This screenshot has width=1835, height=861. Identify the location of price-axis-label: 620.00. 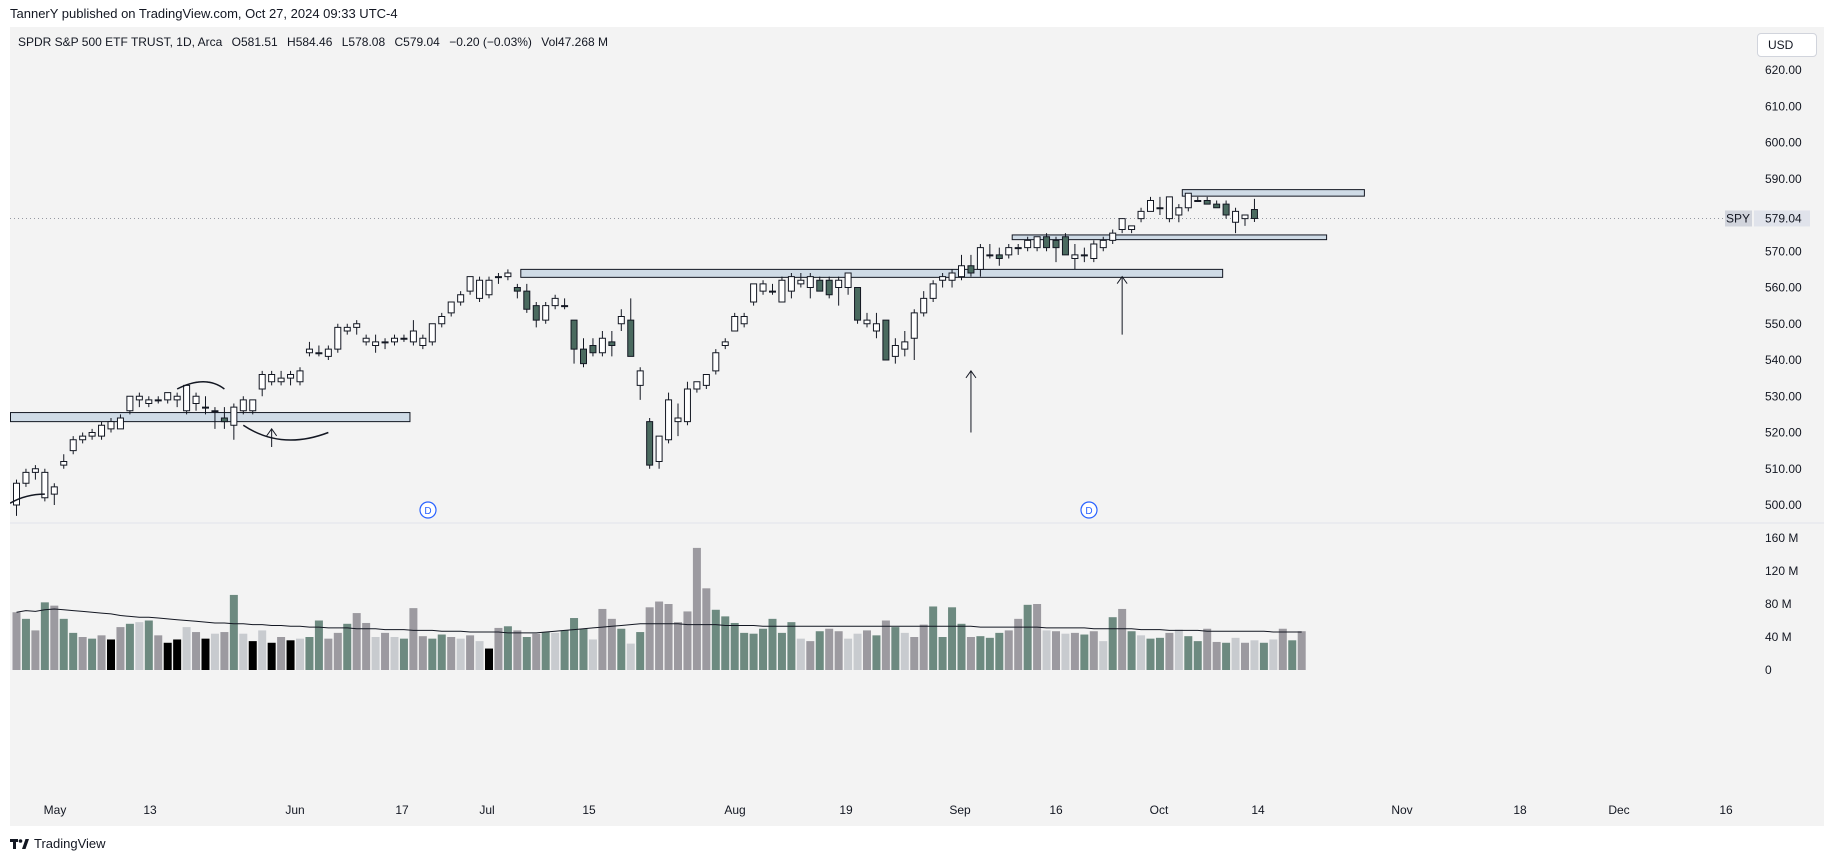
(1783, 70).